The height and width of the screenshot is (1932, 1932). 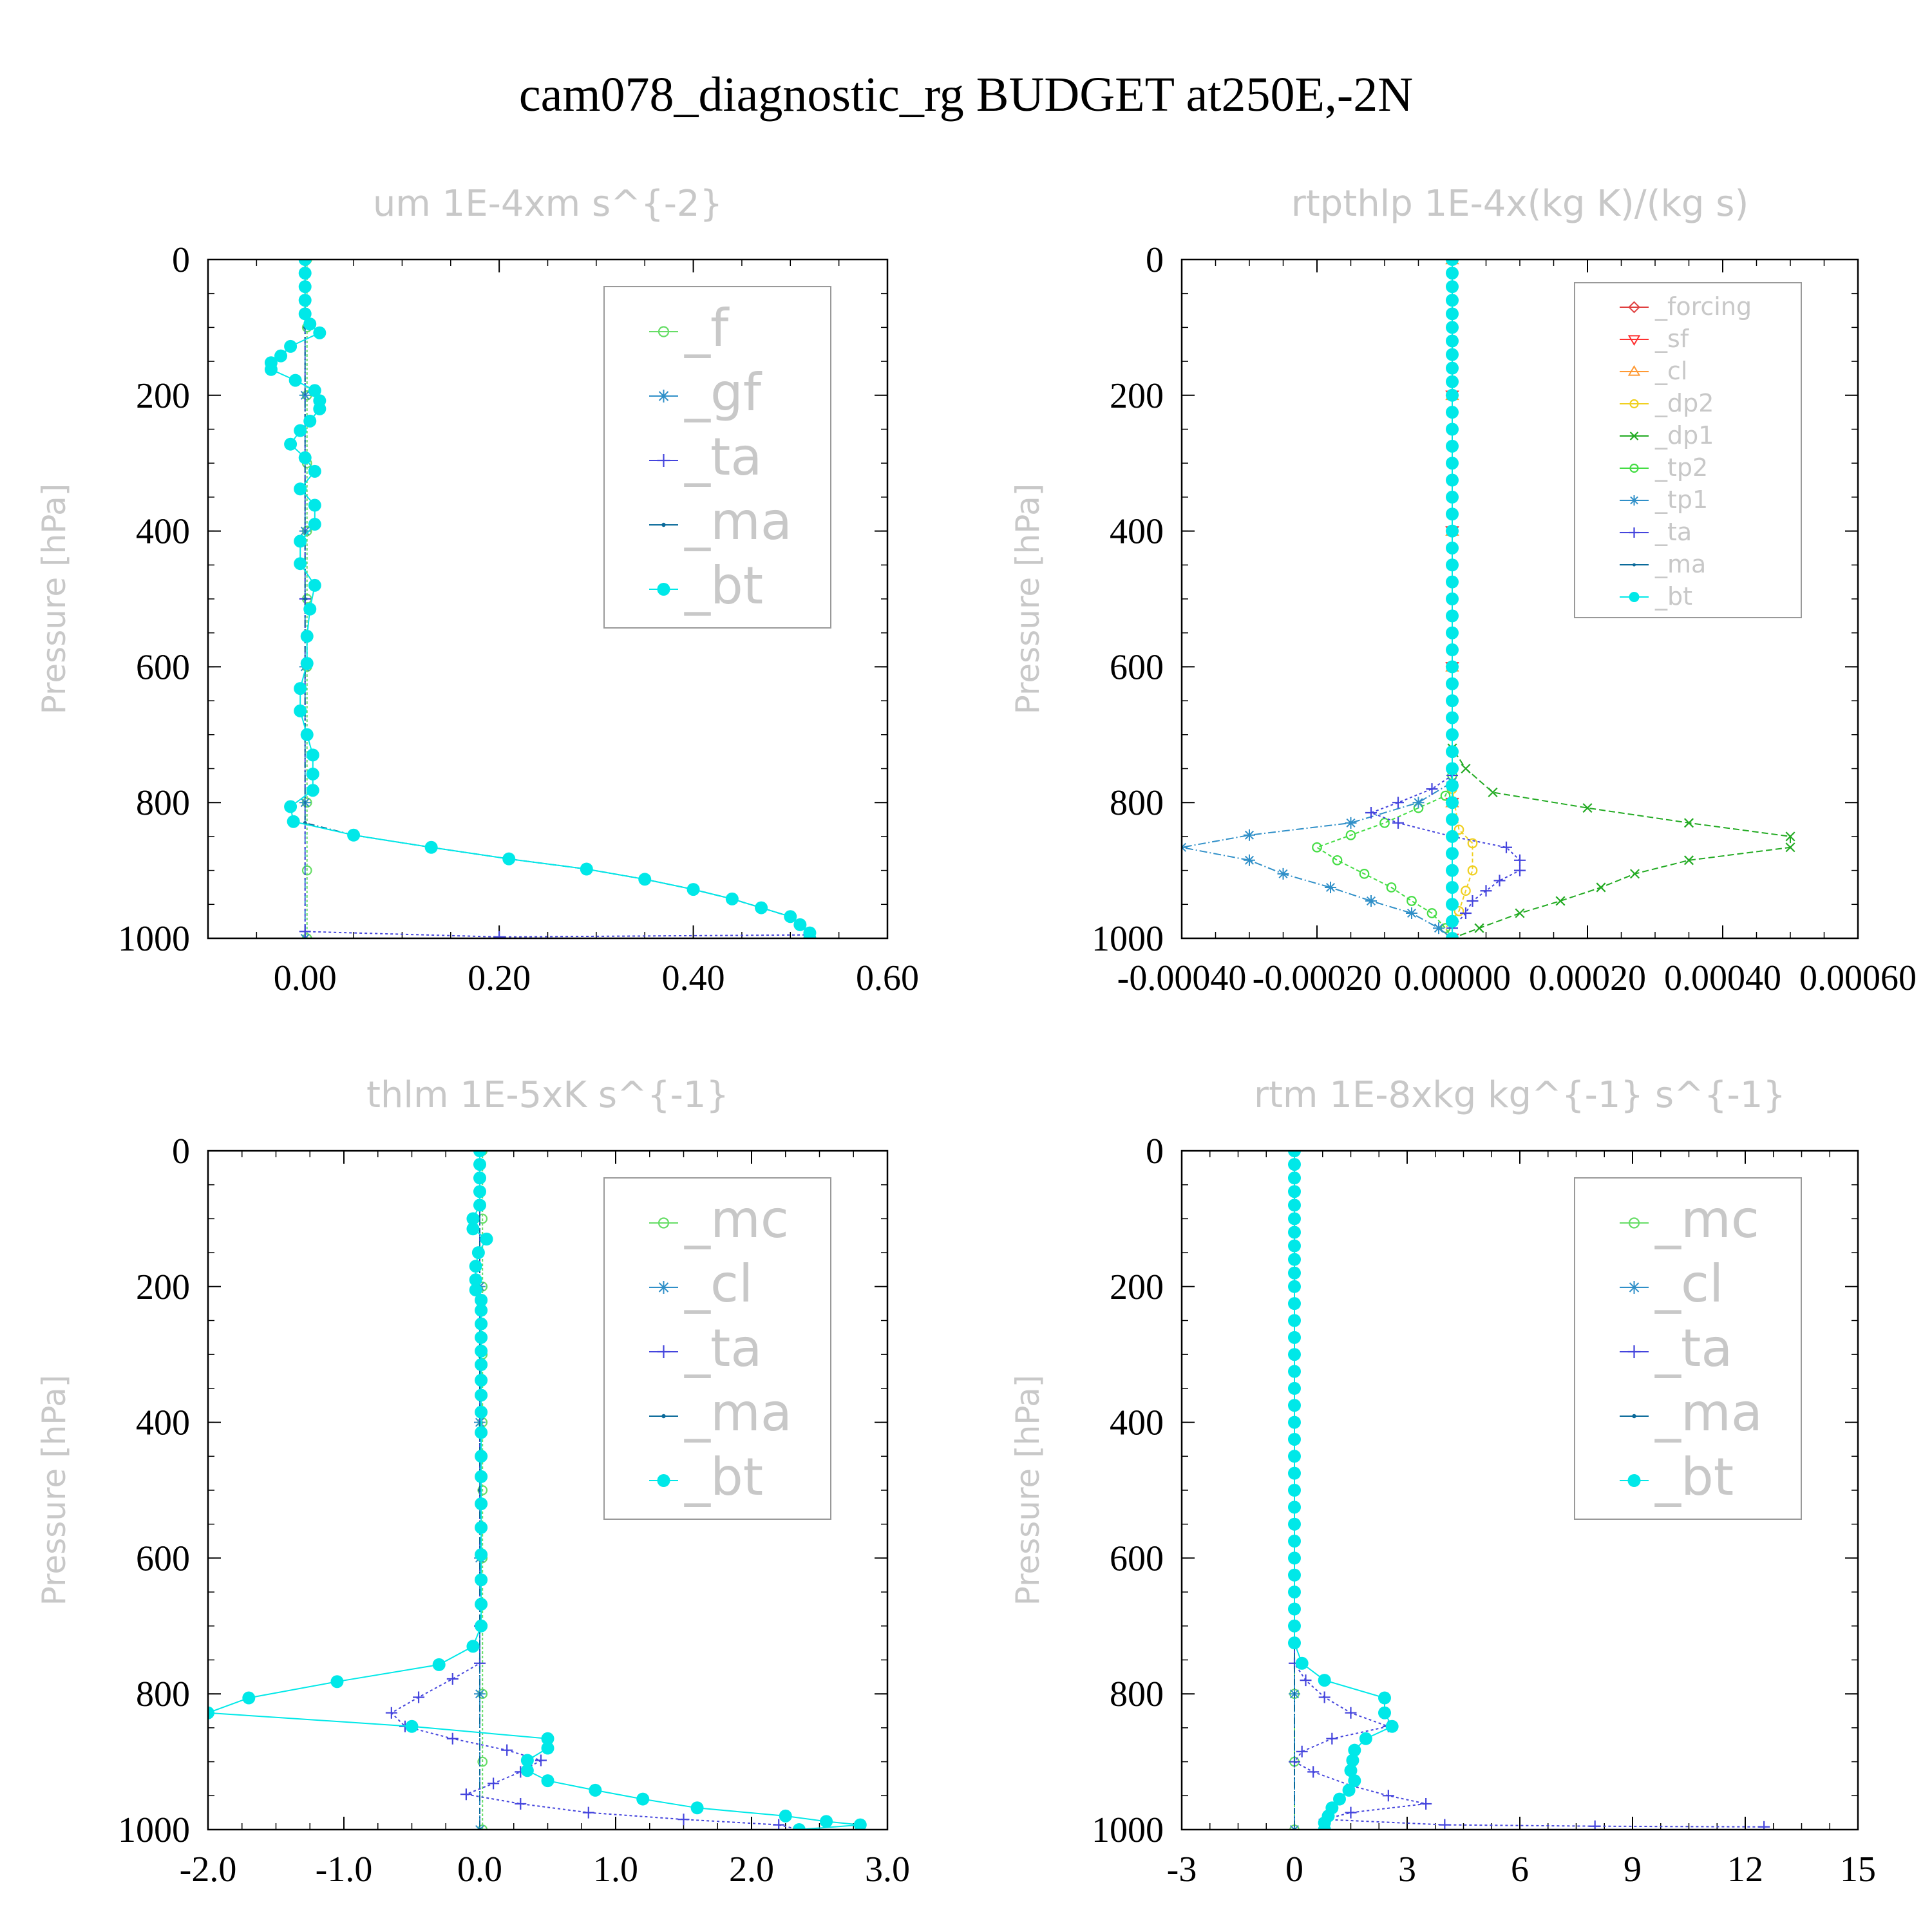 I want to click on legend-label: _ma, so click(x=1708, y=1413).